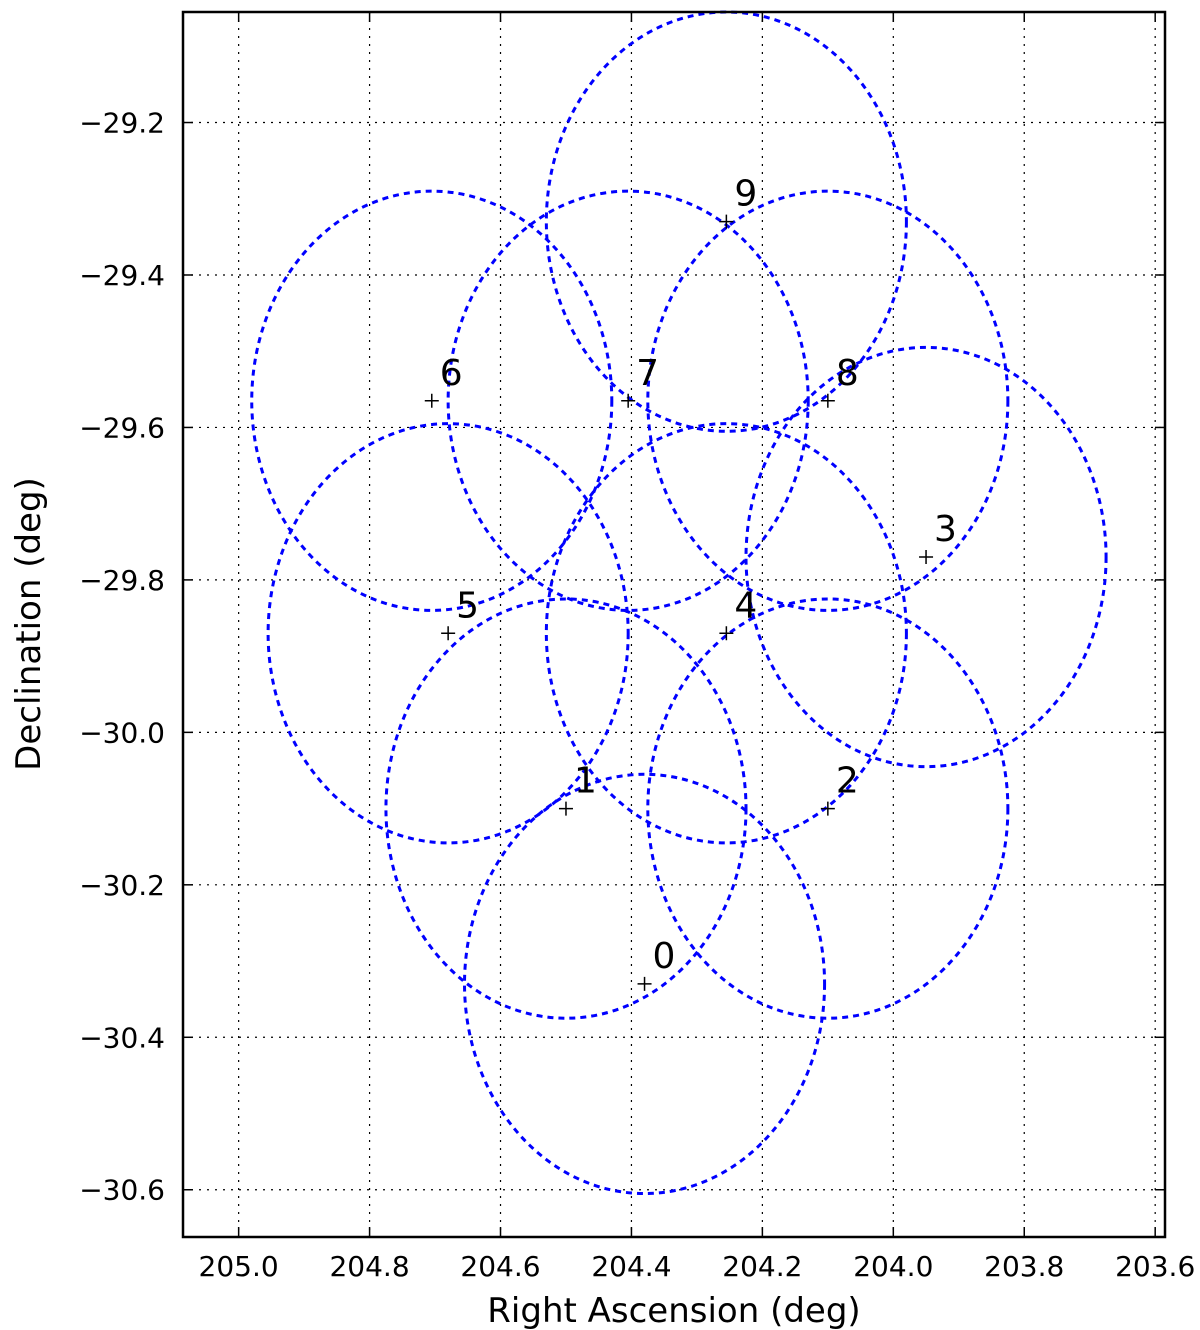 Image resolution: width=1200 pixels, height=1330 pixels. What do you see at coordinates (122, 657) in the screenshot?
I see `y-tick-labels: −29.2 −29.4 −29.6 −29.8 −30.0 −30.2 −30.4 −30.6` at bounding box center [122, 657].